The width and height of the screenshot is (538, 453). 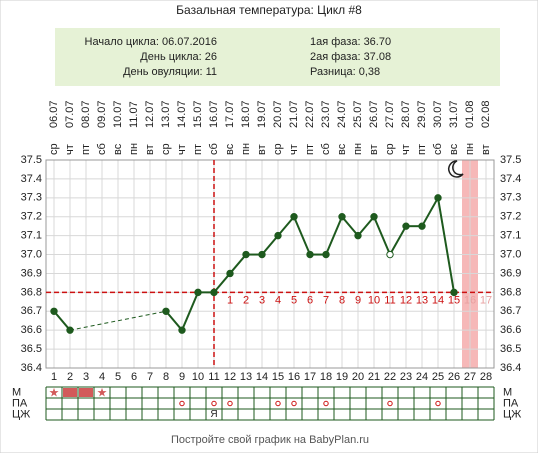 I want to click on phase2-day: 3, so click(x=262, y=300).